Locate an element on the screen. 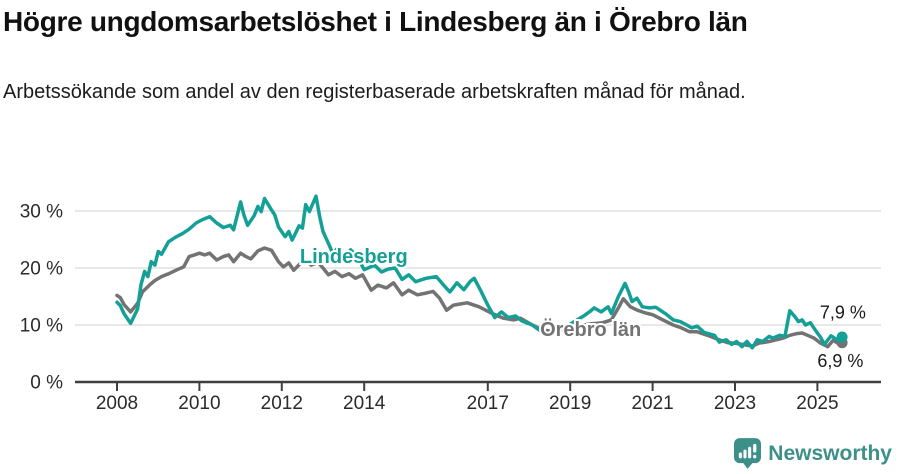 This screenshot has width=900, height=474. x-tick-label: 2023 is located at coordinates (735, 403).